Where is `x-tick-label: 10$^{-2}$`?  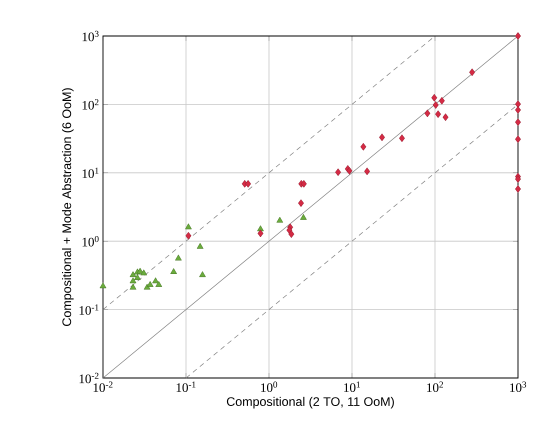 x-tick-label: 10$^{-2}$ is located at coordinates (103, 387).